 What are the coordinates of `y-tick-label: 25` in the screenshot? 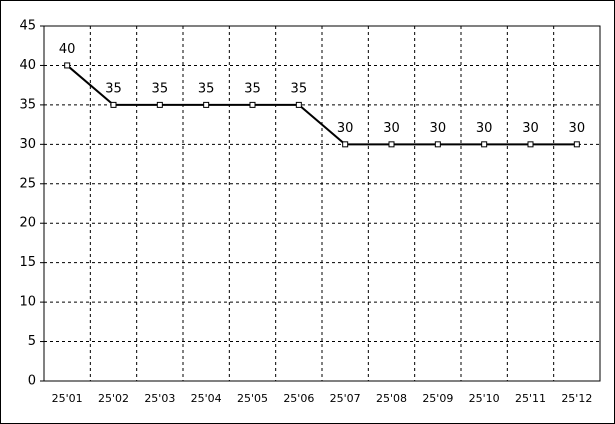 It's located at (27, 183).